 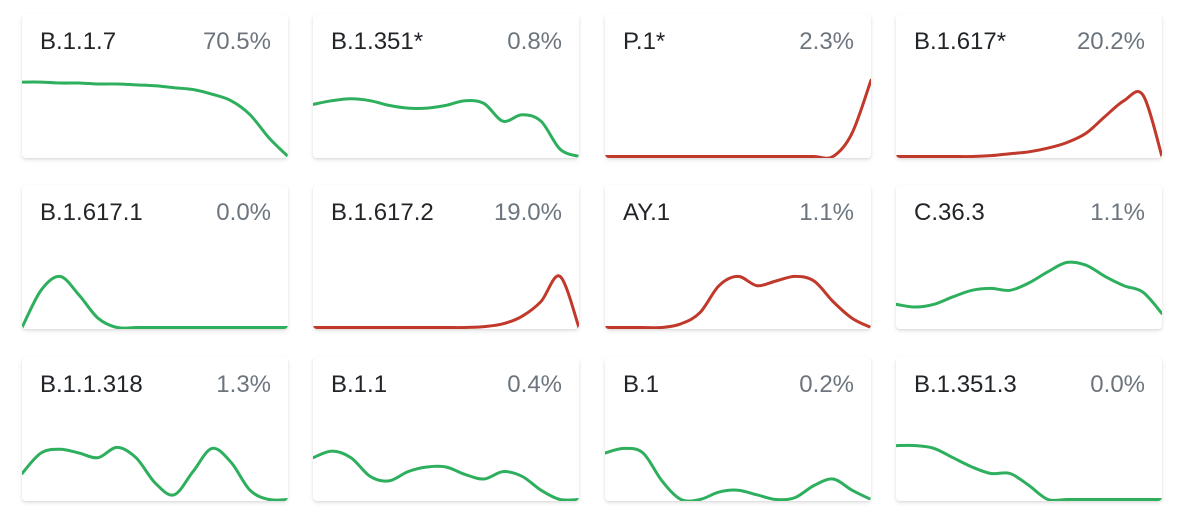 What do you see at coordinates (826, 41) in the screenshot?
I see `variant-share: 2.3%` at bounding box center [826, 41].